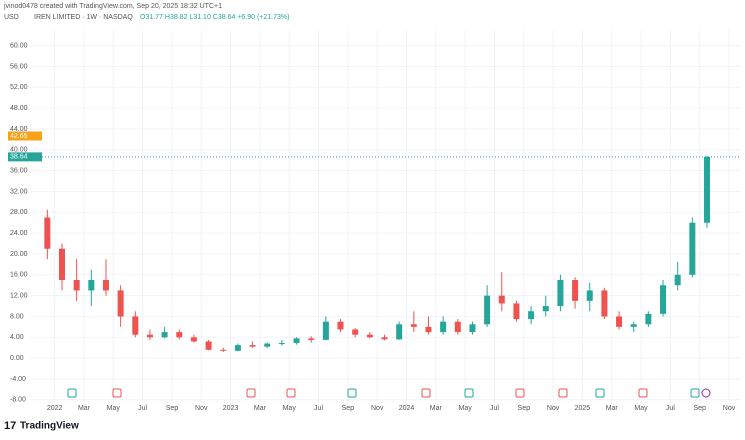  What do you see at coordinates (19, 129) in the screenshot?
I see `y-tick-label: 44.00` at bounding box center [19, 129].